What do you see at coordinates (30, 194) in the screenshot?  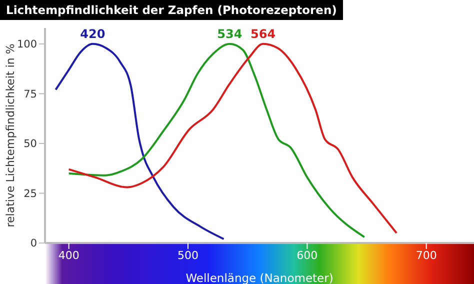 I see `y-tick-label: 25` at bounding box center [30, 194].